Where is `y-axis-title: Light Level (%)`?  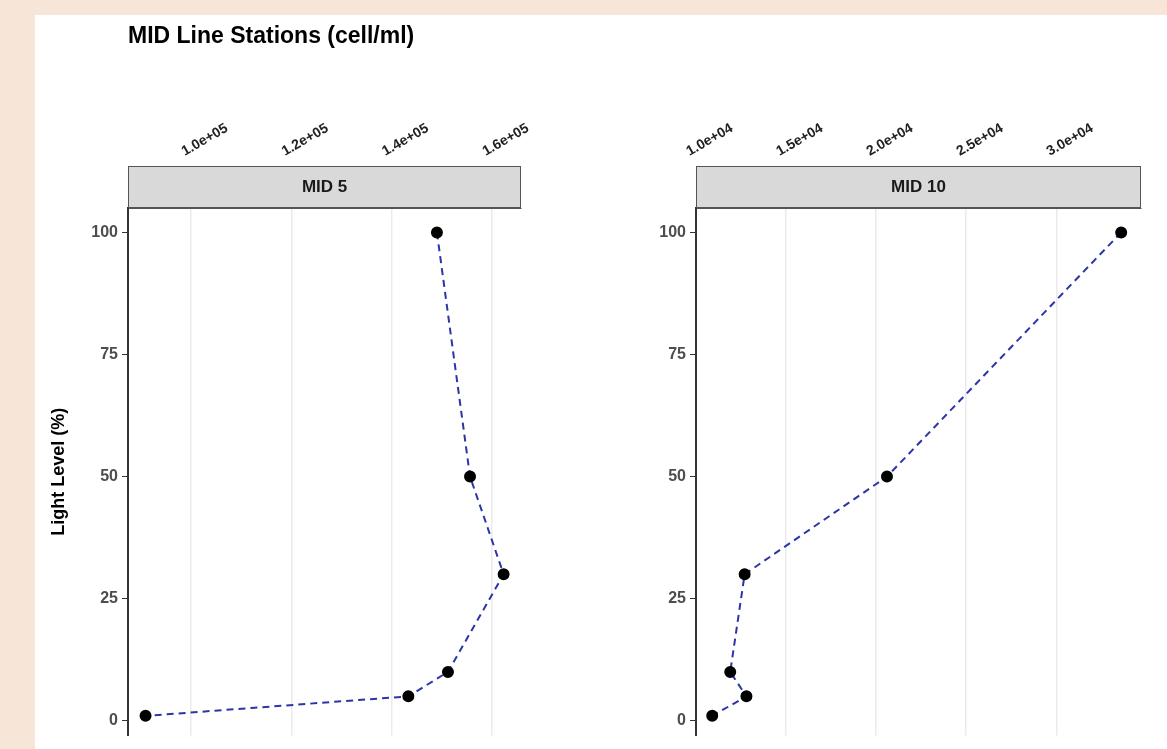
y-axis-title: Light Level (%) is located at coordinates (57, 471).